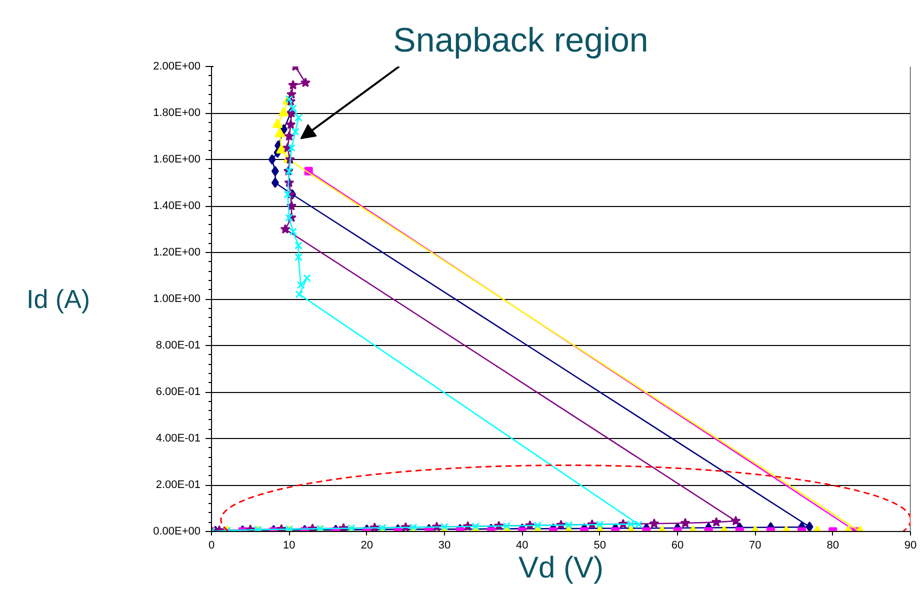 This screenshot has height=603, width=921. Describe the element at coordinates (832, 546) in the screenshot. I see `x-tick-label: 80` at that location.